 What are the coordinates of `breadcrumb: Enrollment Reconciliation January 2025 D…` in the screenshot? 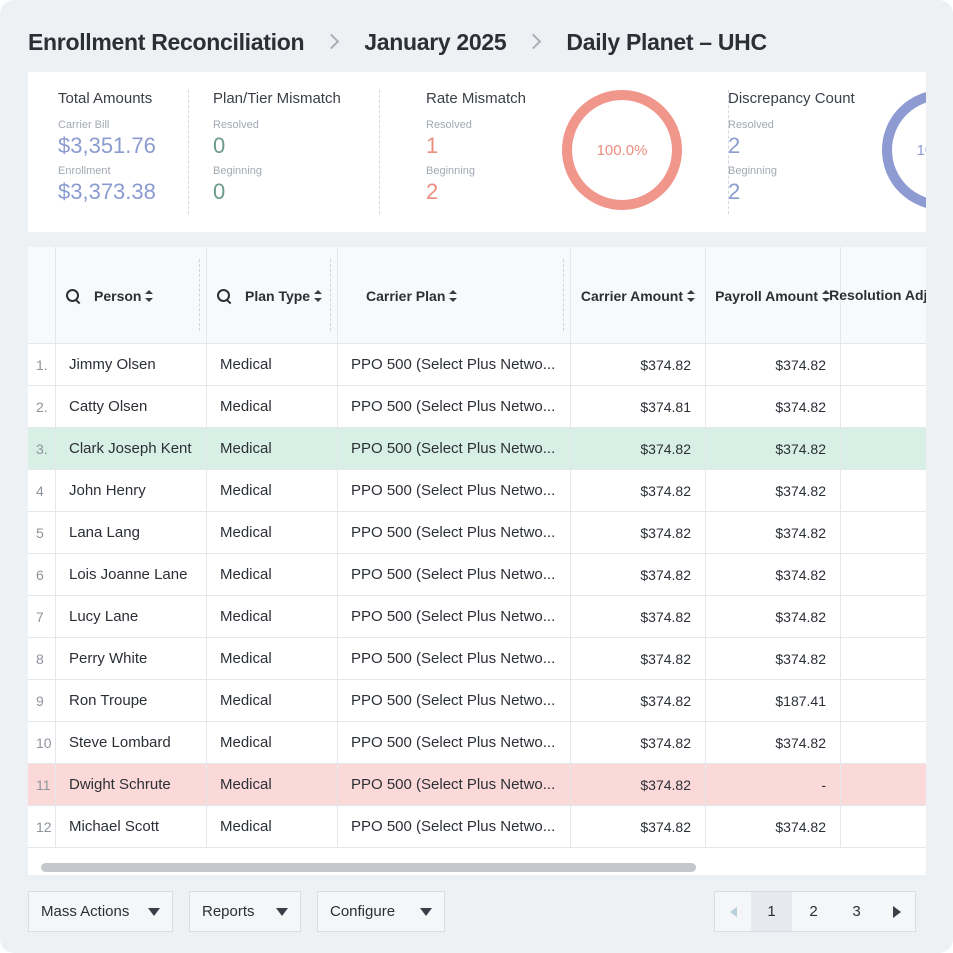 It's located at (397, 42).